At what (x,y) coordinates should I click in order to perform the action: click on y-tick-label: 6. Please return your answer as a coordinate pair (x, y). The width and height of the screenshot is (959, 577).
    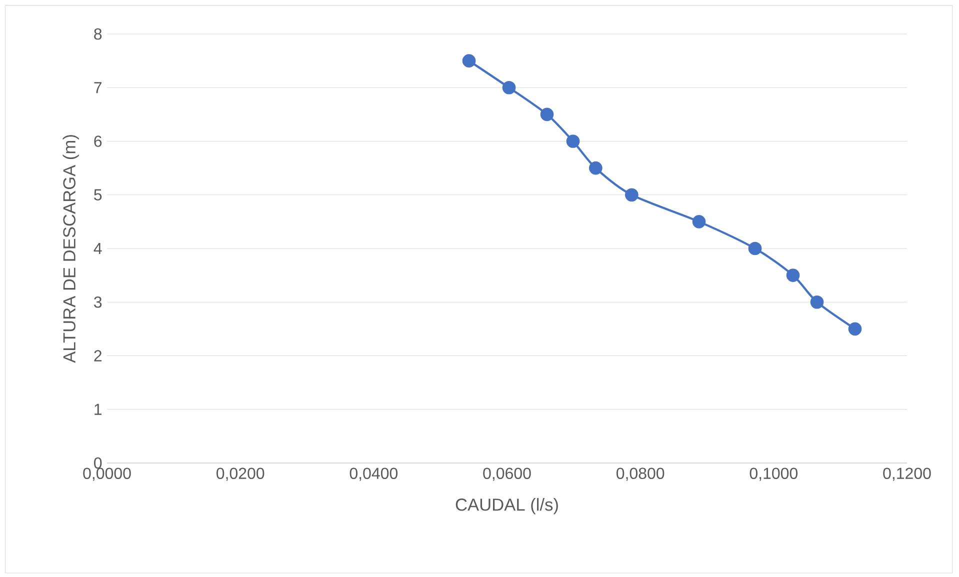
    Looking at the image, I should click on (98, 141).